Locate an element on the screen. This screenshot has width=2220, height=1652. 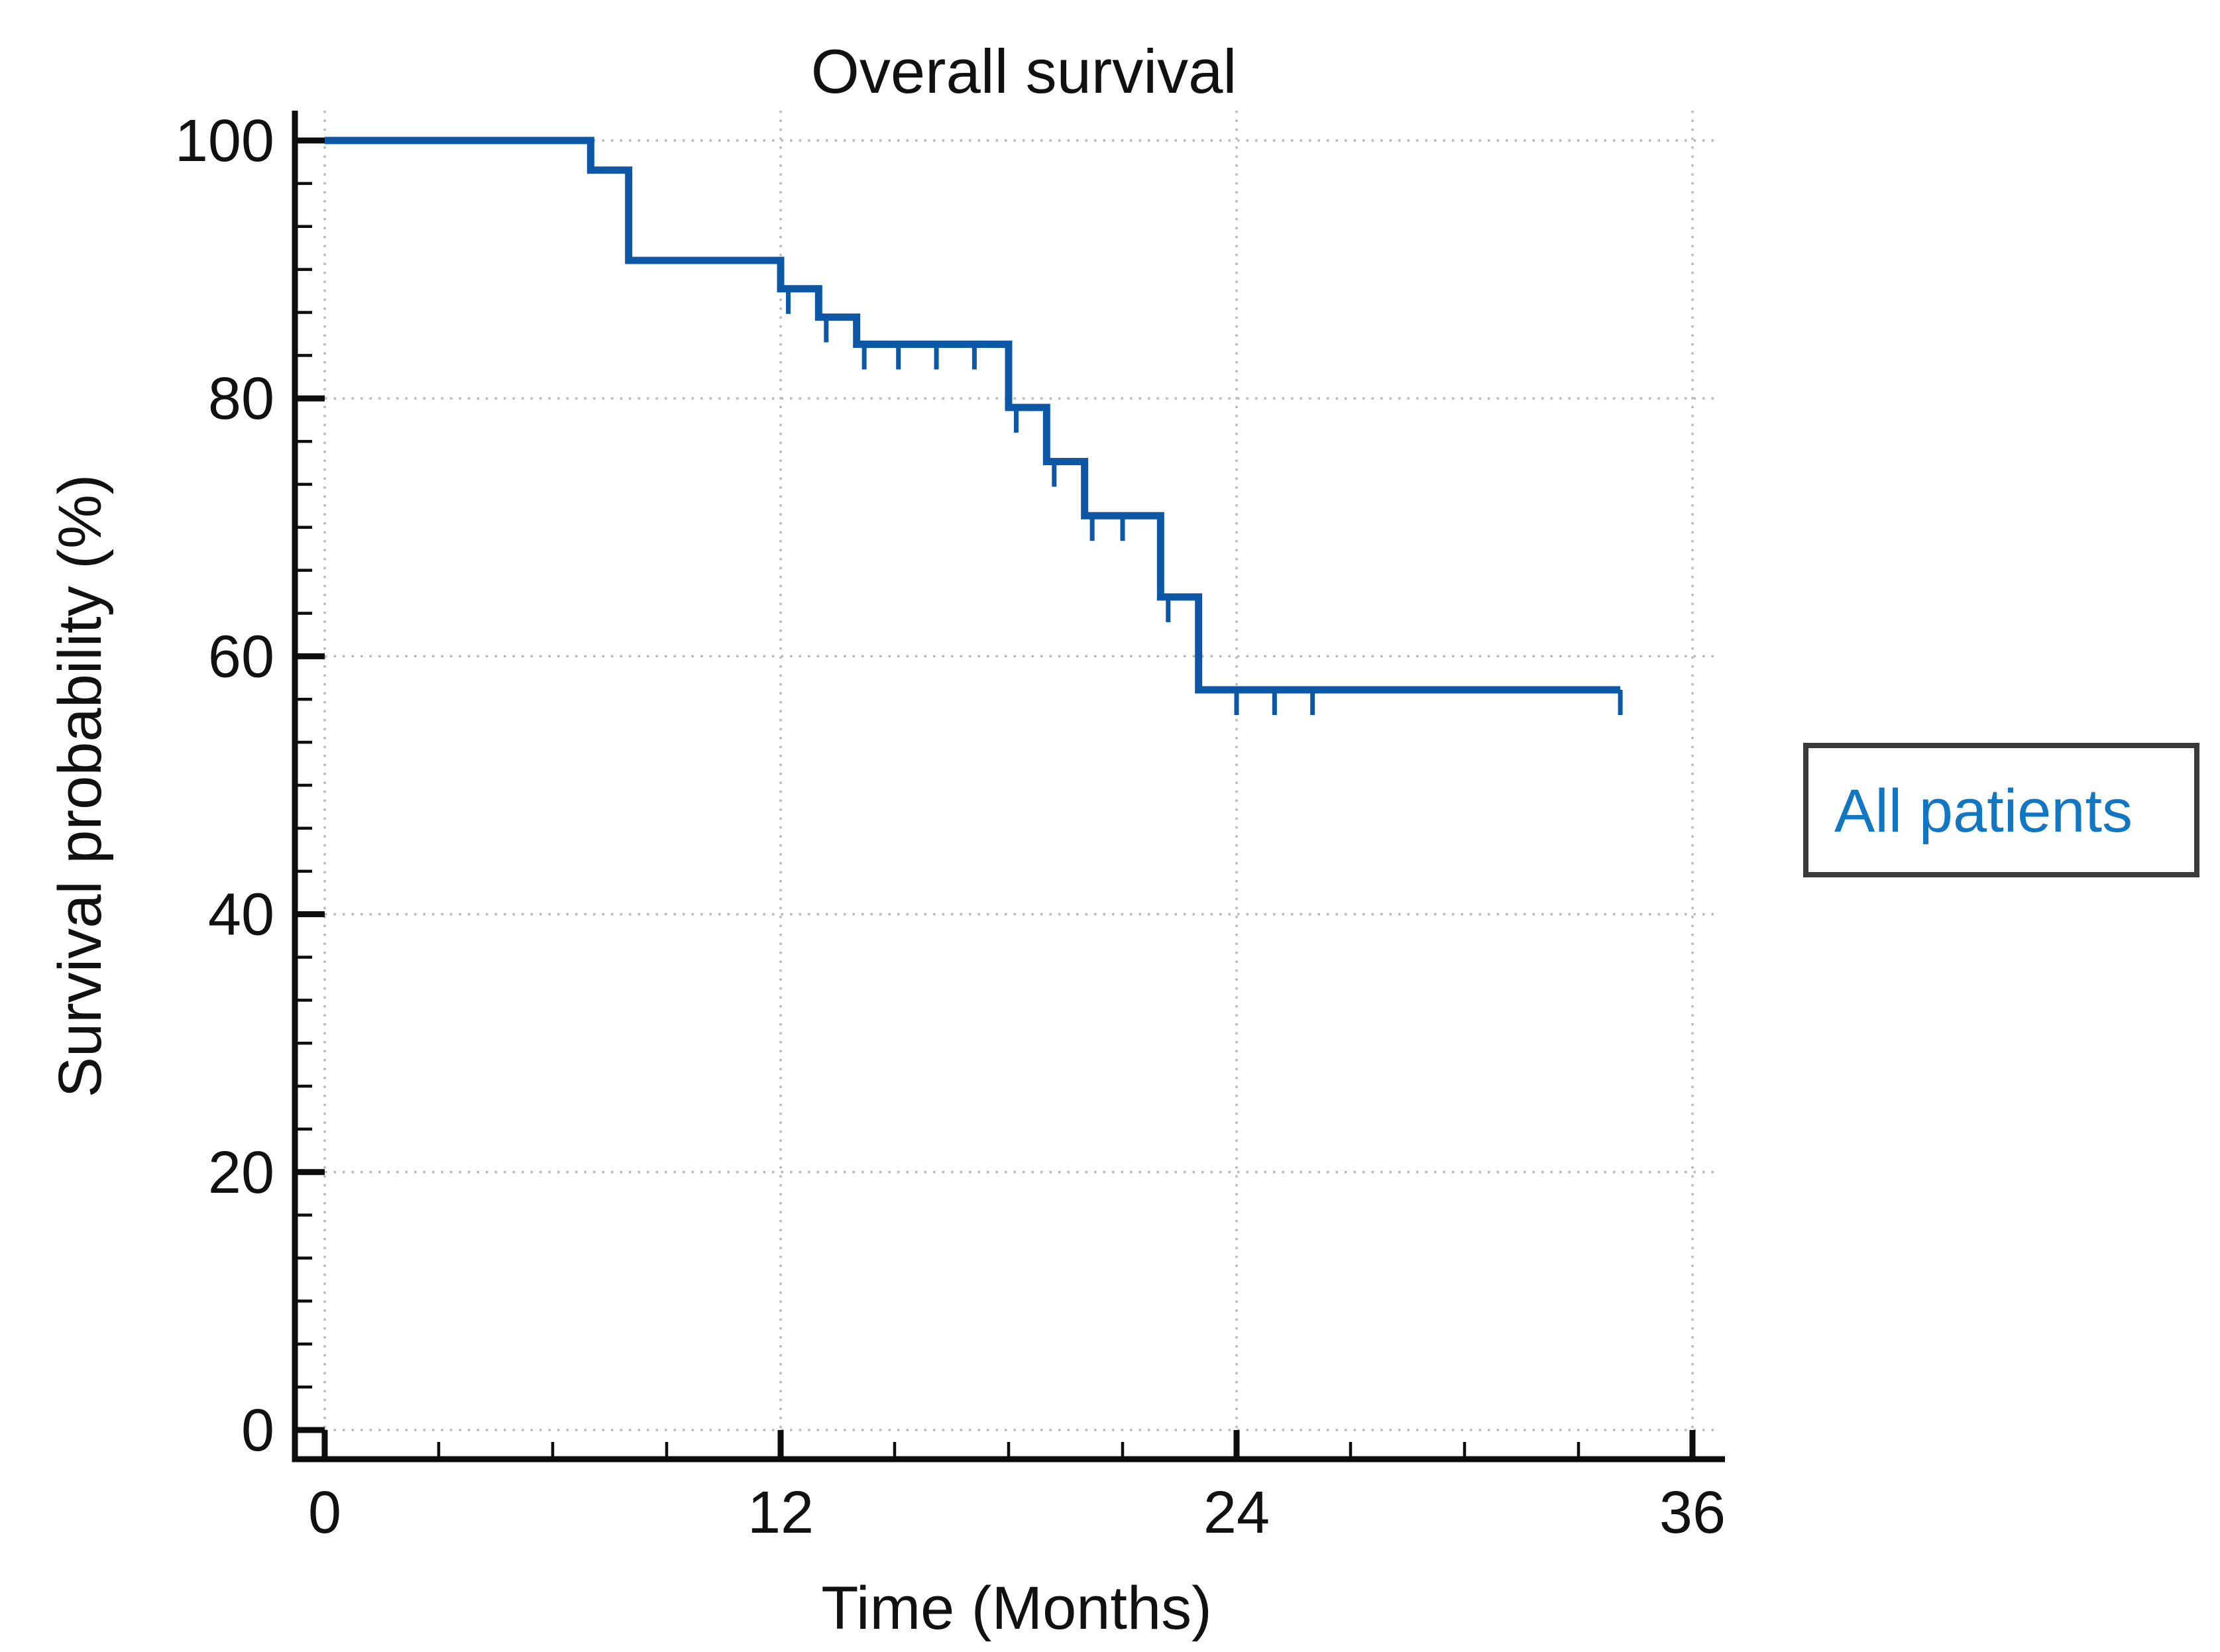
legend-label-all-patients: All patients is located at coordinates (1983, 811).